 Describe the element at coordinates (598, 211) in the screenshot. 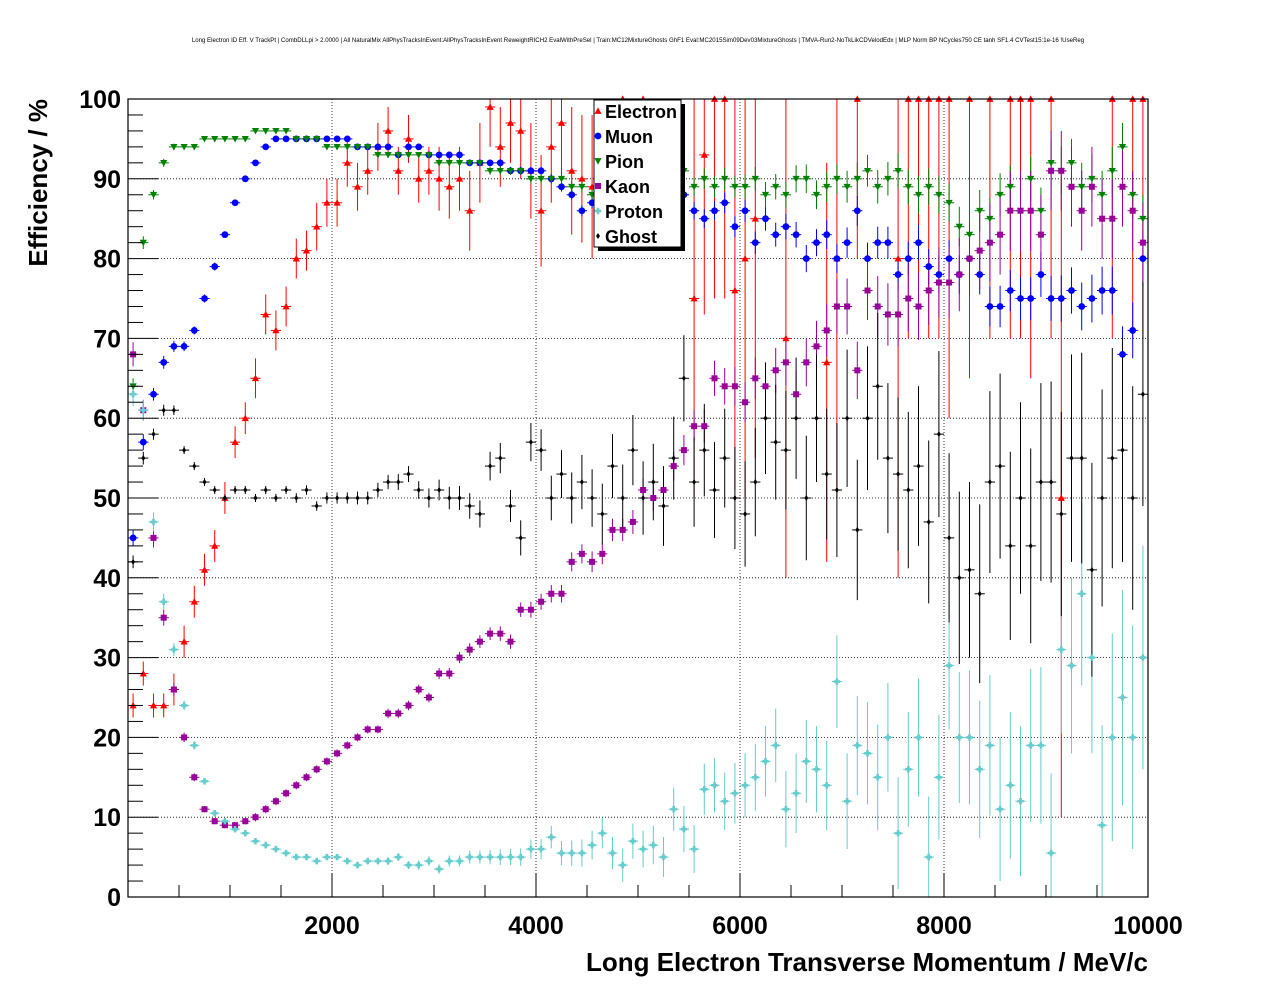

I see `legend-proton-marker` at that location.